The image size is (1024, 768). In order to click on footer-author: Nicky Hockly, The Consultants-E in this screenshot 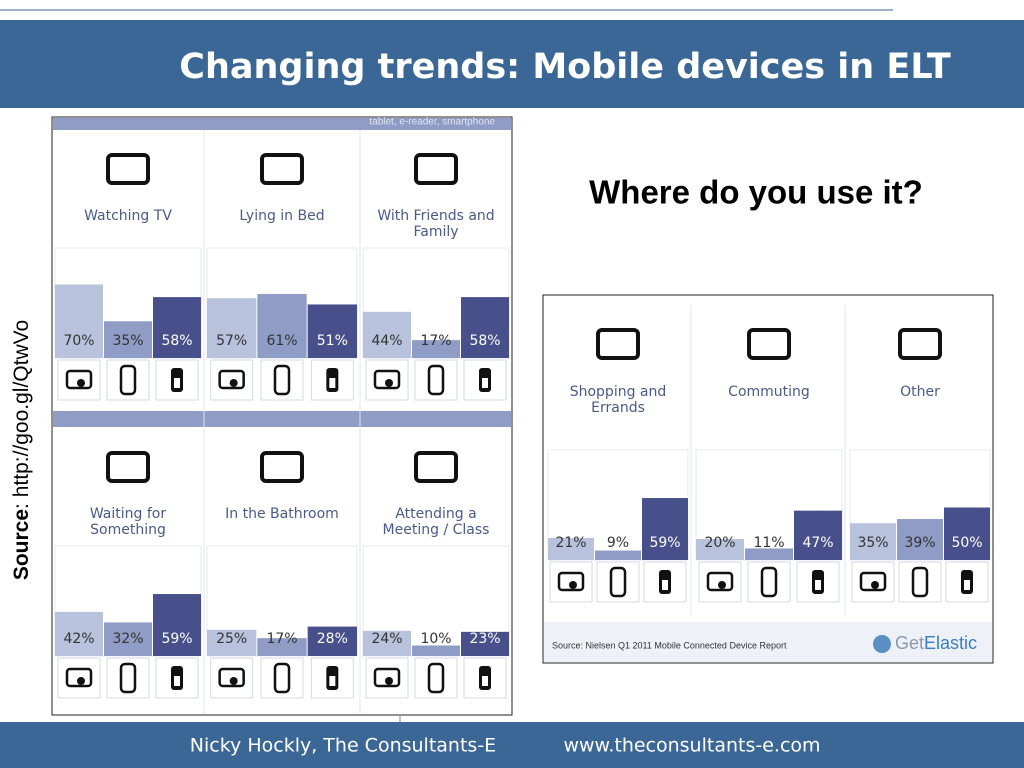, I will do `click(343, 746)`.